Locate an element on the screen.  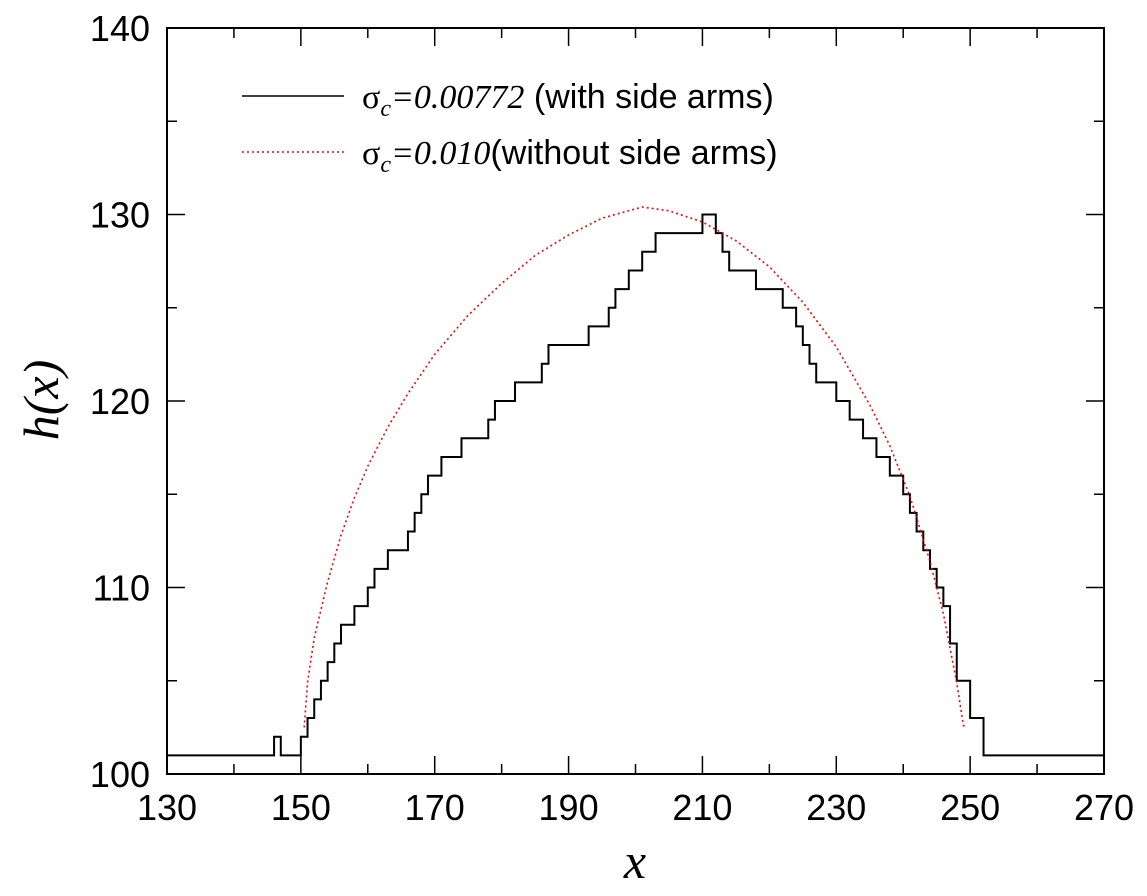
x-tick-label: 270 is located at coordinates (1104, 807).